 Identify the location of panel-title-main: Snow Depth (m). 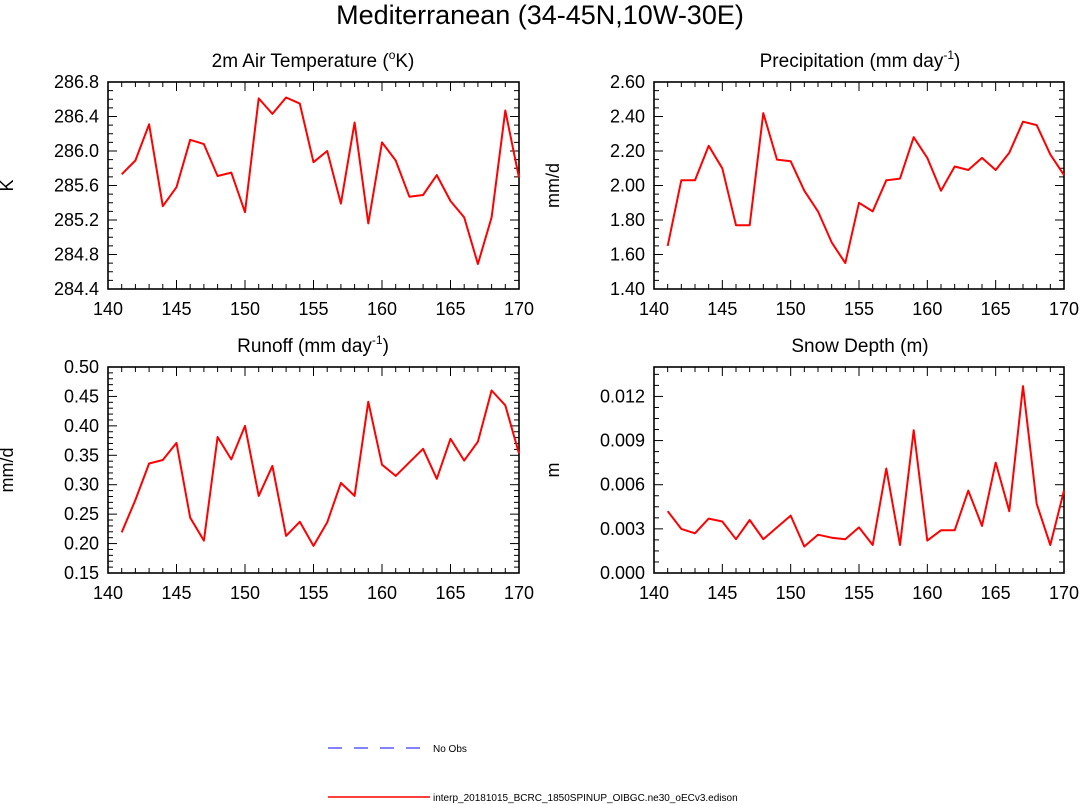
(859, 346).